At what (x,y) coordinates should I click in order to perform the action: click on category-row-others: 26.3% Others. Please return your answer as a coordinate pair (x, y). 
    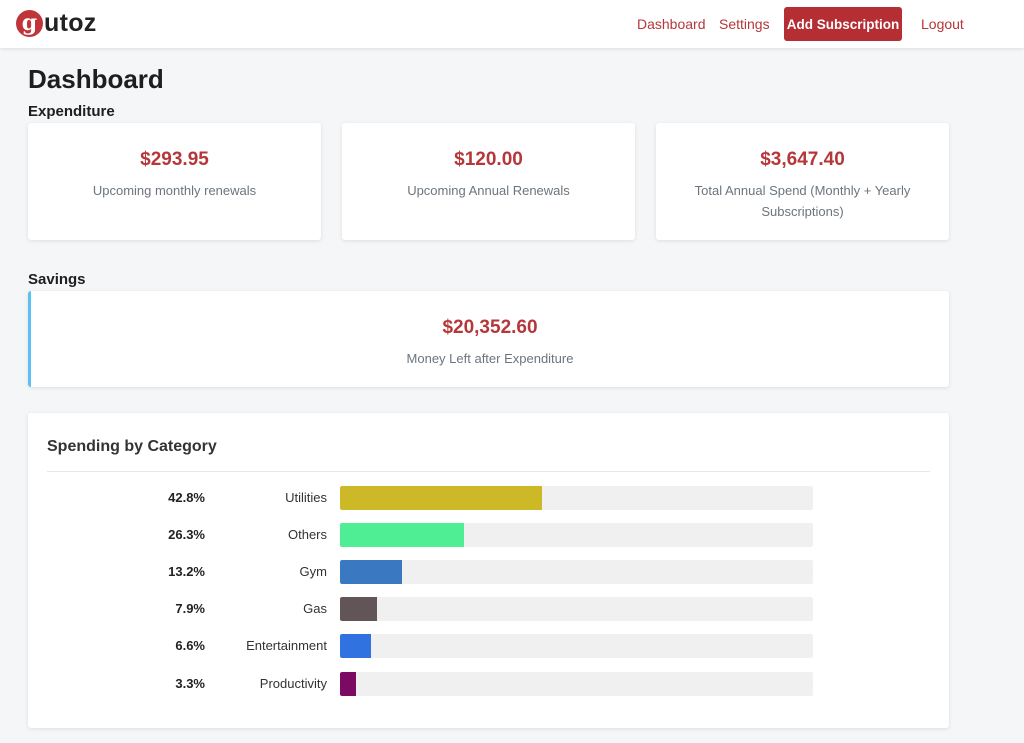
    Looking at the image, I should click on (488, 535).